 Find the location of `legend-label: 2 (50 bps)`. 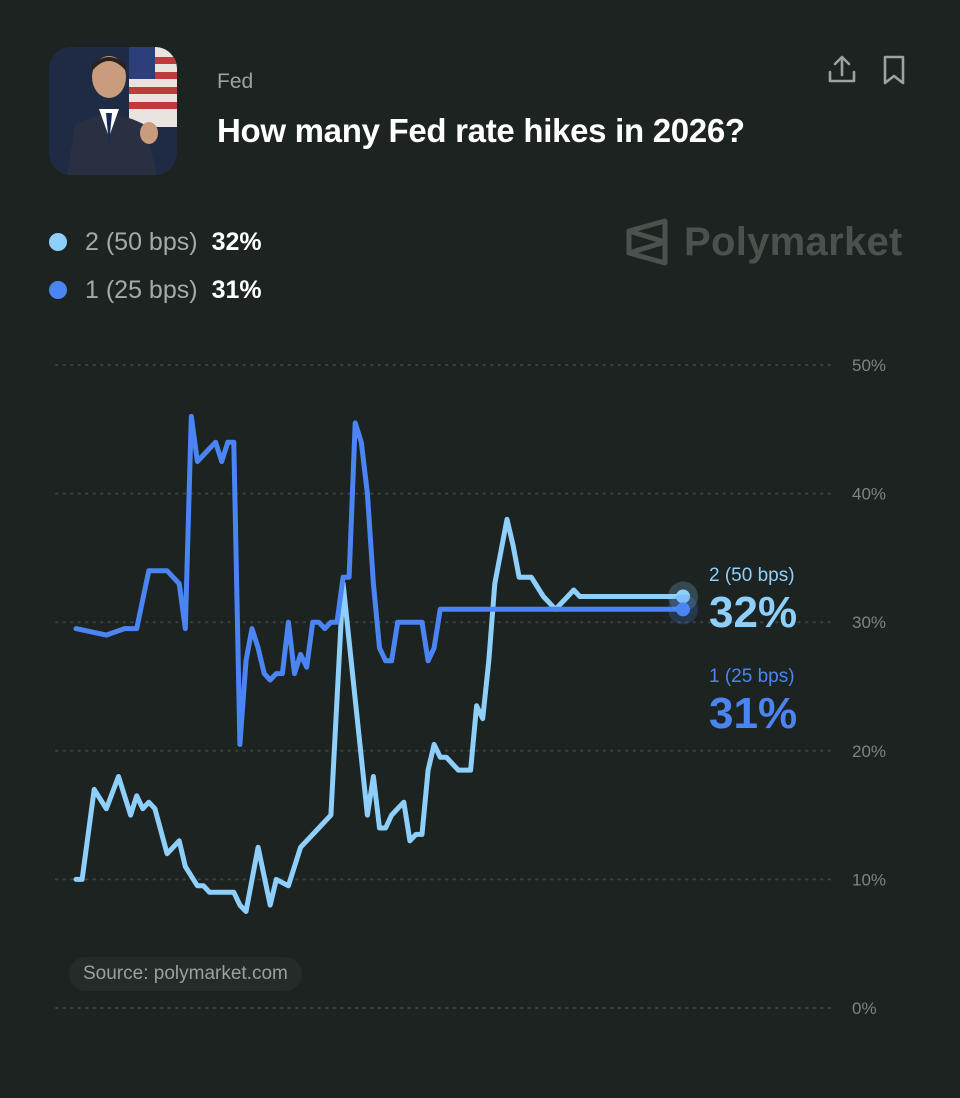

legend-label: 2 (50 bps) is located at coordinates (141, 241).